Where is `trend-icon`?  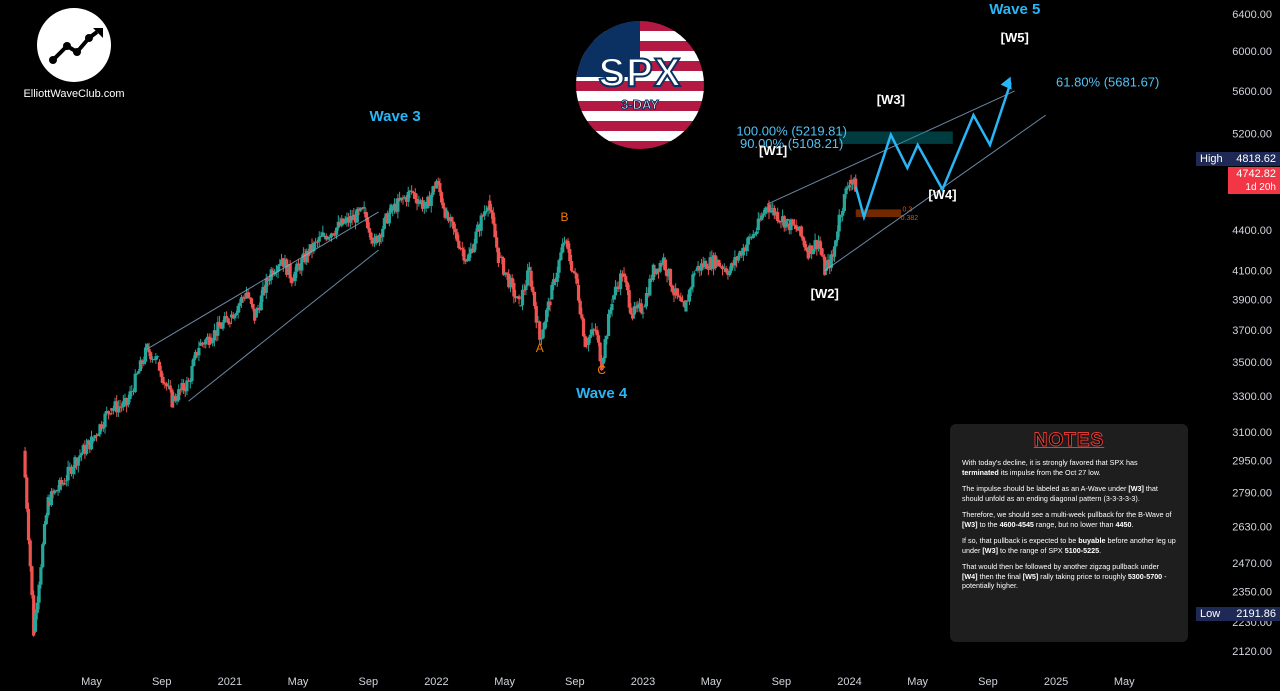
trend-icon is located at coordinates (74, 45).